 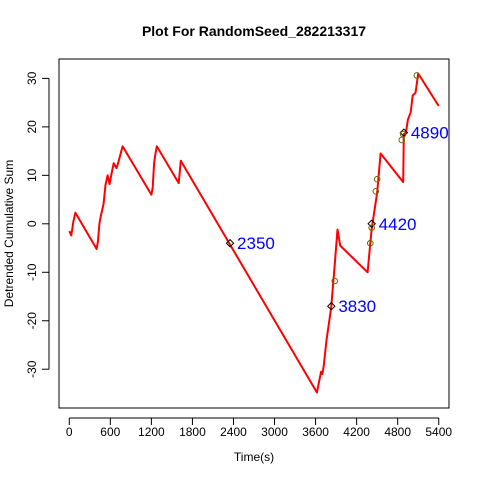 I want to click on x-tick-label: 4200, so click(x=356, y=432).